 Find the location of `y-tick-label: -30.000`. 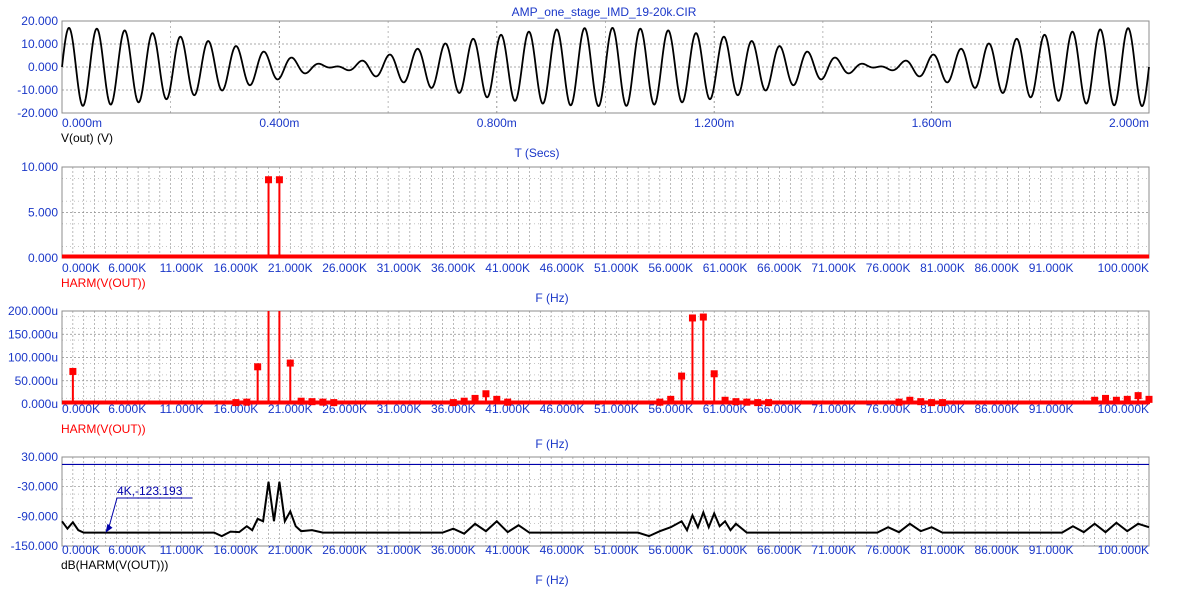

y-tick-label: -30.000 is located at coordinates (37, 487).